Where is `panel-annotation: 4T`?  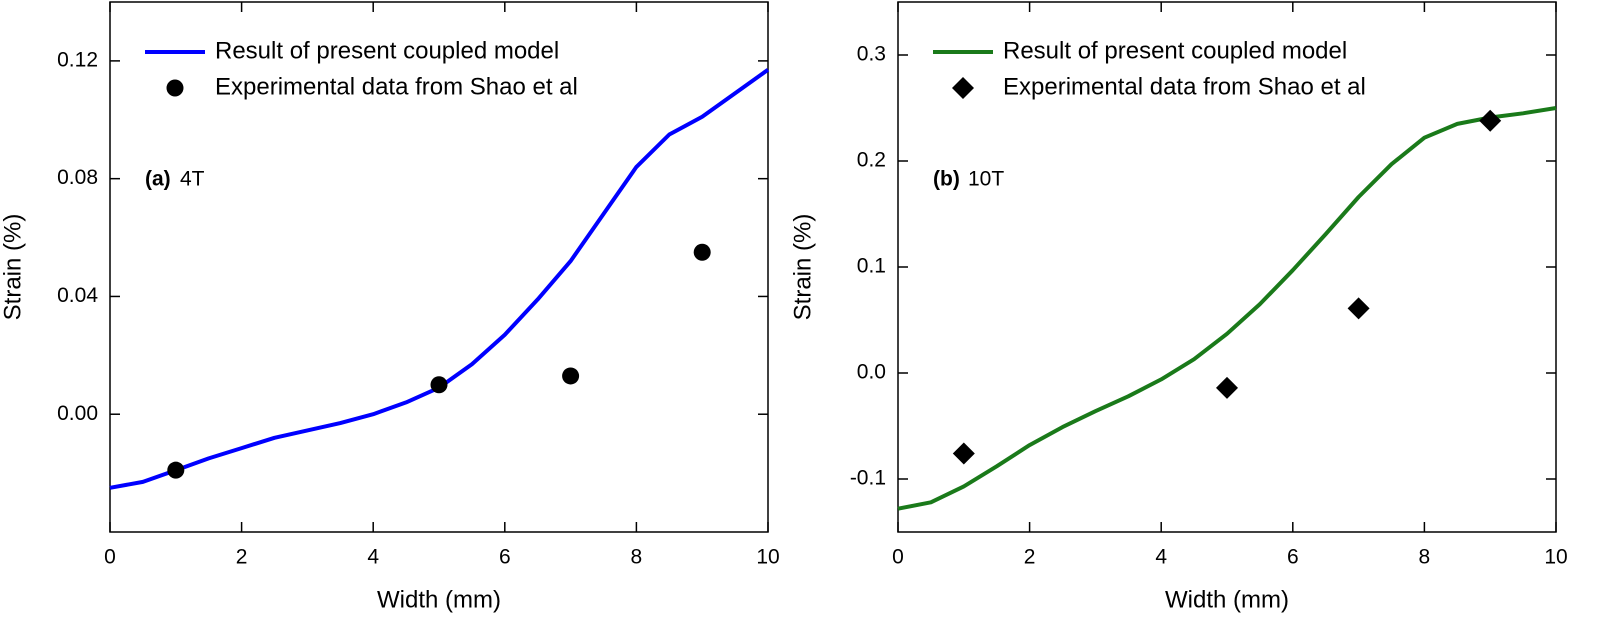
panel-annotation: 4T is located at coordinates (192, 179).